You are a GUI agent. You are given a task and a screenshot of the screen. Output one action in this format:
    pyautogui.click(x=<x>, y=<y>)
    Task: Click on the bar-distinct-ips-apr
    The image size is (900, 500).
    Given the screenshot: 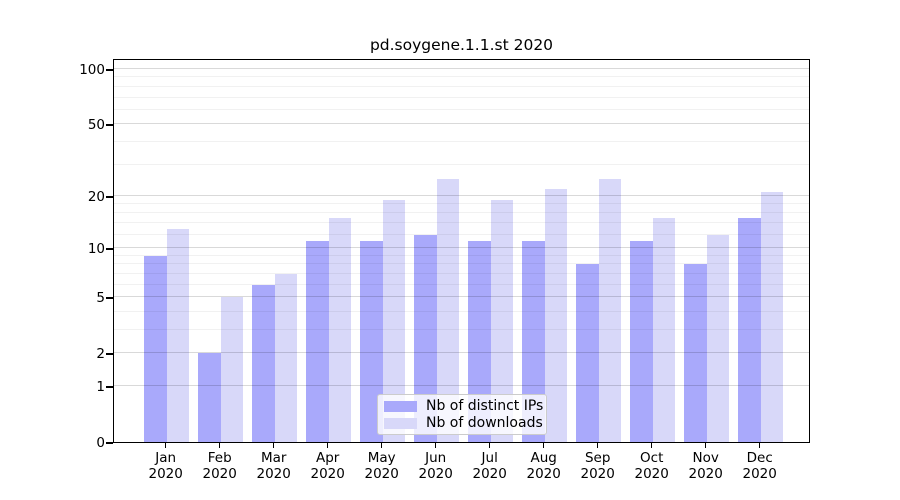 What is the action you would take?
    pyautogui.click(x=317, y=341)
    